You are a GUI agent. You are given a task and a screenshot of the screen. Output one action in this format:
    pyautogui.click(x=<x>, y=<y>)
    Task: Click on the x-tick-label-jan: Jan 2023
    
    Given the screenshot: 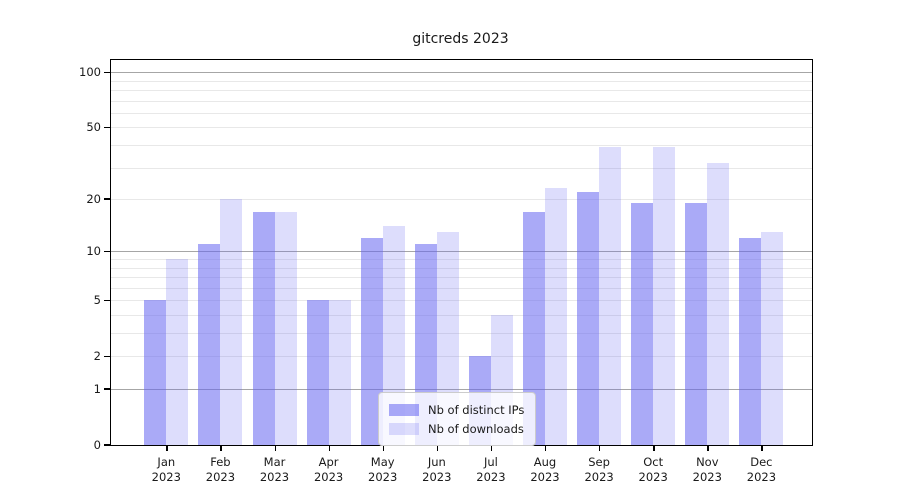 What is the action you would take?
    pyautogui.click(x=166, y=470)
    